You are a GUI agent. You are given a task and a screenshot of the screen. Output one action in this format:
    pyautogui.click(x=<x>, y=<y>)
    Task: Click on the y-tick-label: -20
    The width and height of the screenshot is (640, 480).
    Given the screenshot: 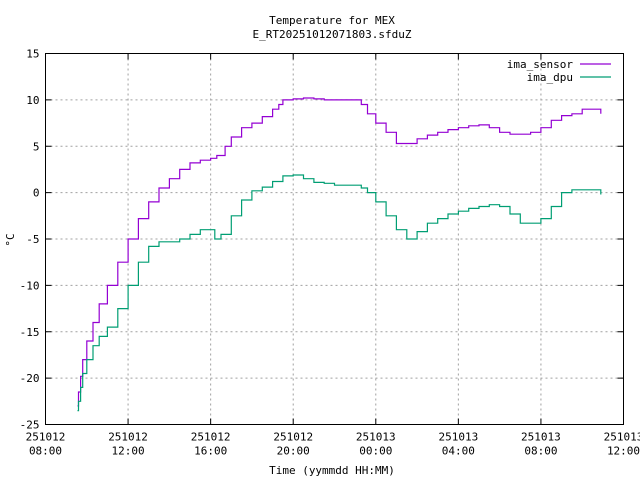 What is the action you would take?
    pyautogui.click(x=30, y=378)
    